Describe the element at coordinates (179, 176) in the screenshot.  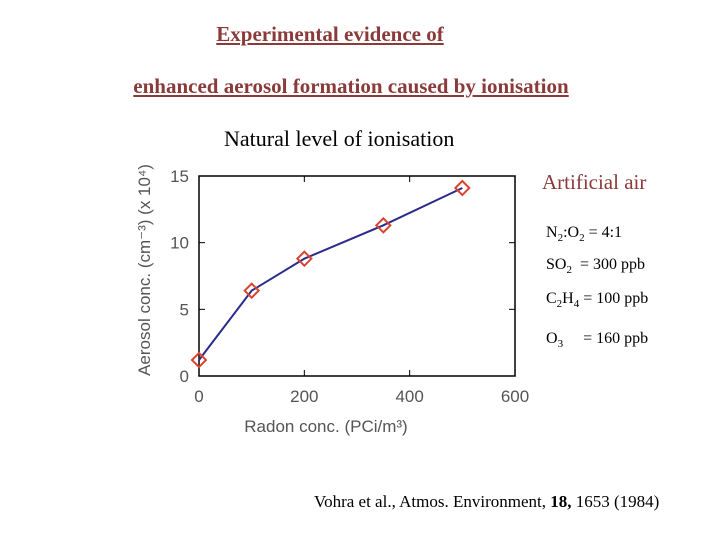
I see `y-tick-label: 15` at that location.